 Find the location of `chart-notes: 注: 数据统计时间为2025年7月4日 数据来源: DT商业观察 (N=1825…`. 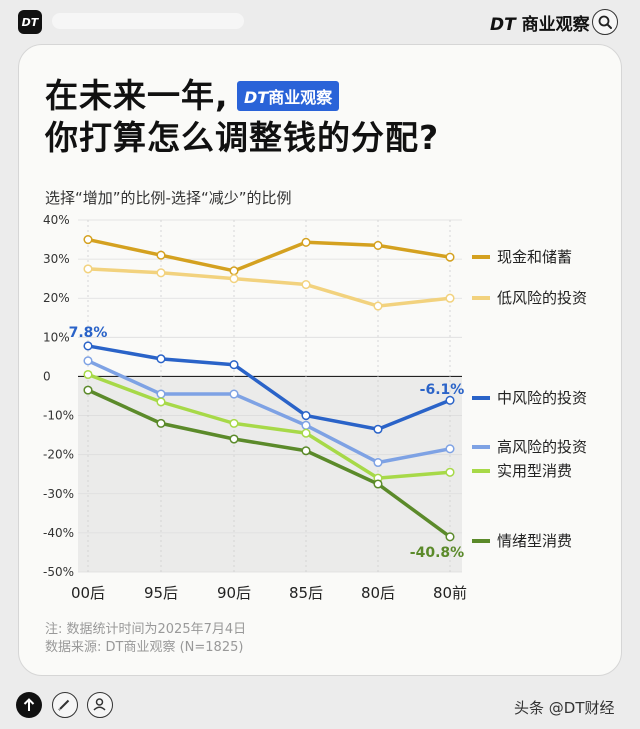

chart-notes: 注: 数据统计时间为2025年7月4日 数据来源: DT商业观察 (N=1825… is located at coordinates (145, 639).